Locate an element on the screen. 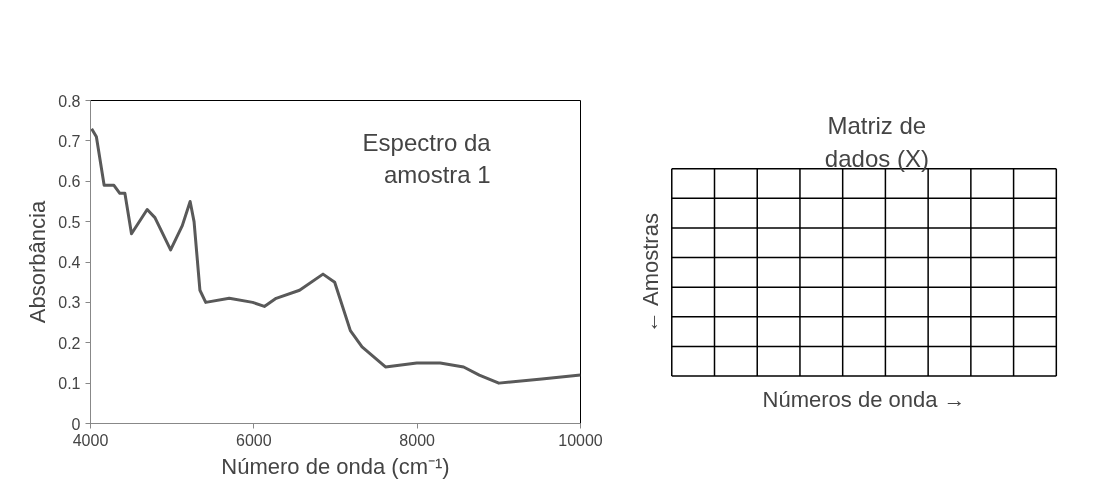 The image size is (1097, 483). y-tick-label: 0.7 is located at coordinates (69, 141).